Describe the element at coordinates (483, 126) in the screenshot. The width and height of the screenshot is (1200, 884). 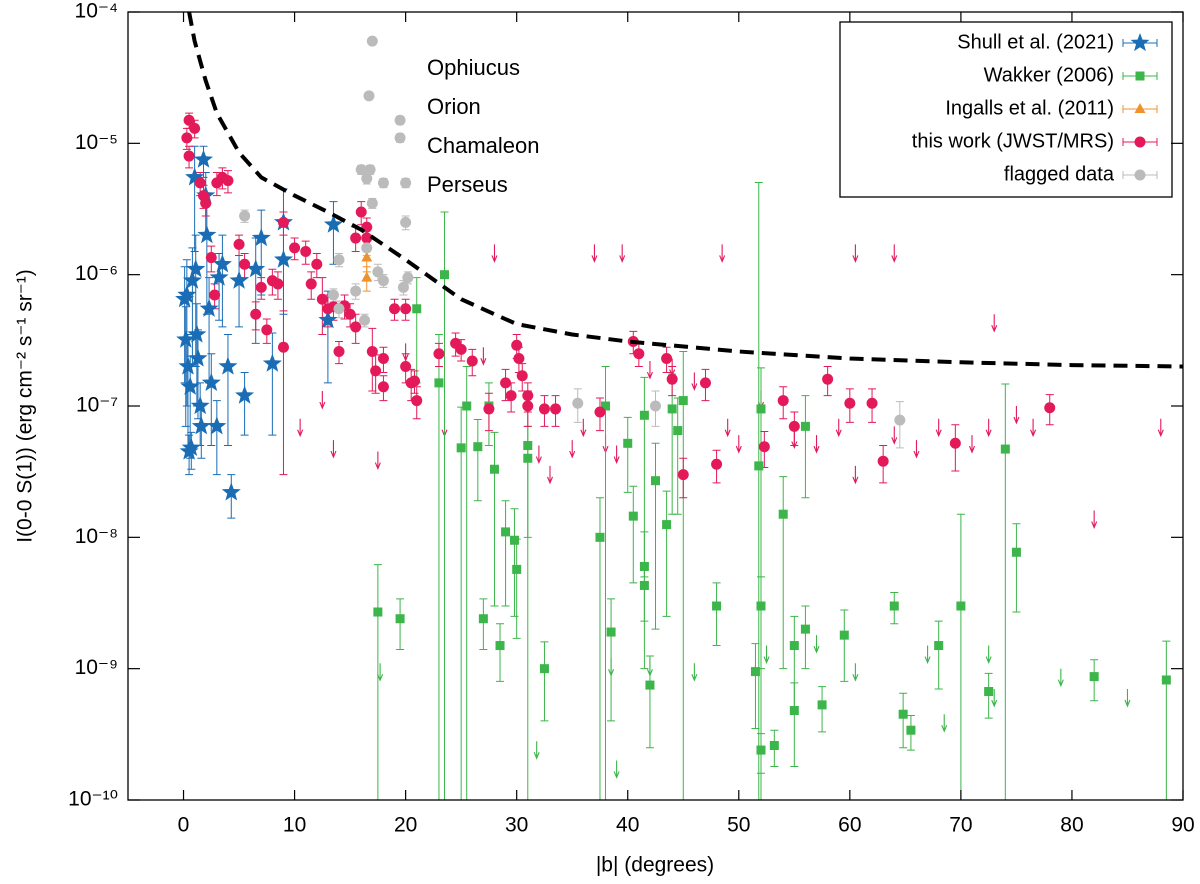
I see `annotations: Ophiucus Orion Chamaleon Perseus` at that location.